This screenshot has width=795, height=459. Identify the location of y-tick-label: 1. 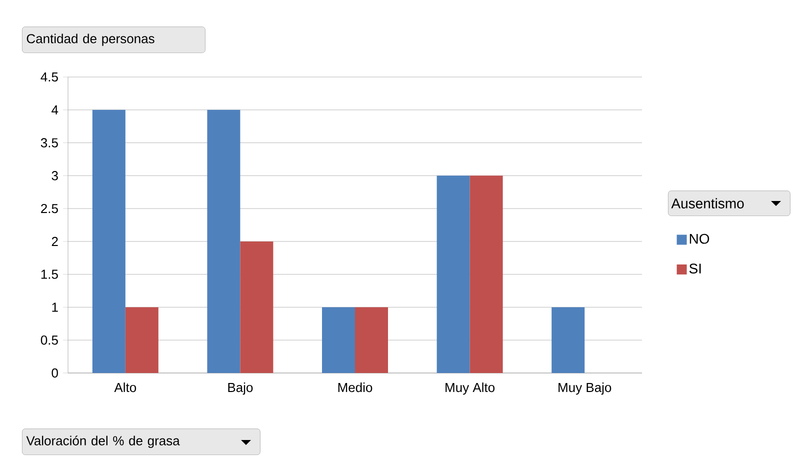
(55, 307).